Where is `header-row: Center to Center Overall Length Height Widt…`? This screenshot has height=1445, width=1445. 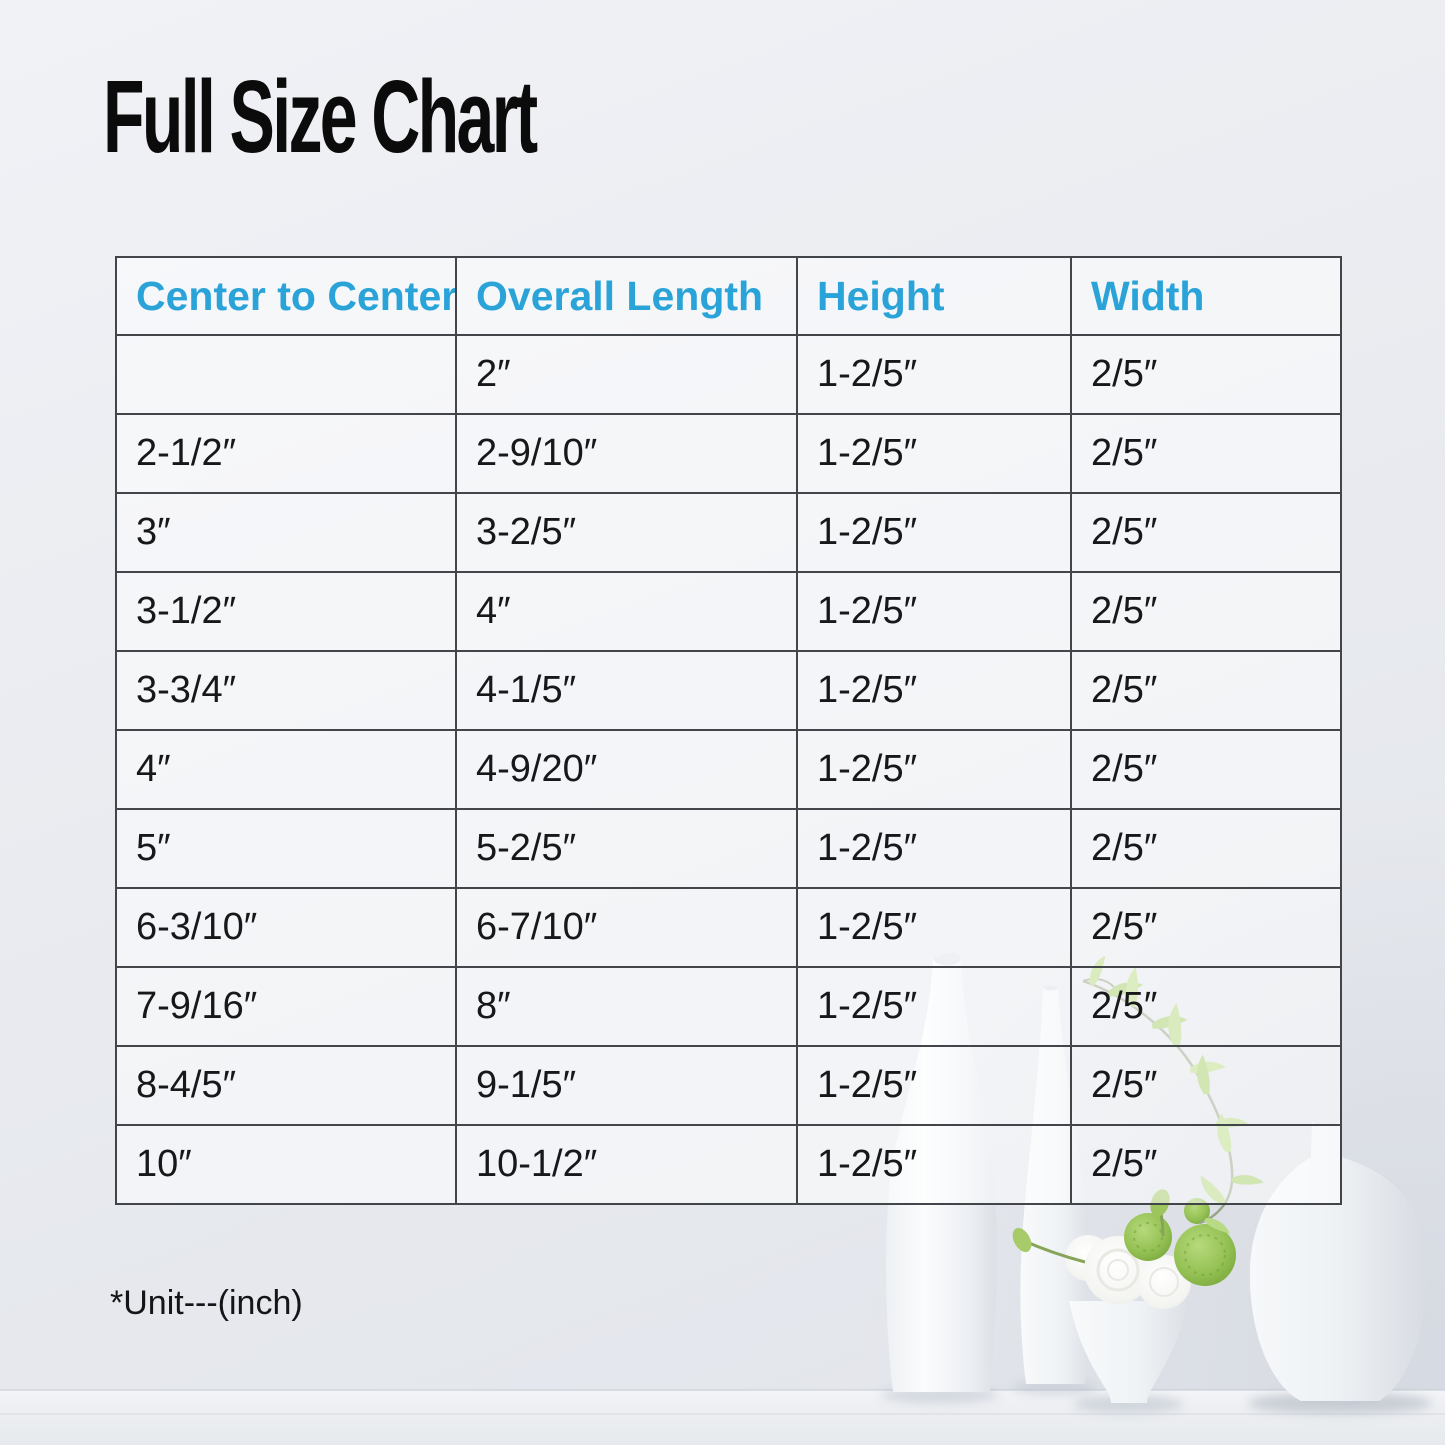 header-row: Center to Center Overall Length Height Widt… is located at coordinates (728, 296).